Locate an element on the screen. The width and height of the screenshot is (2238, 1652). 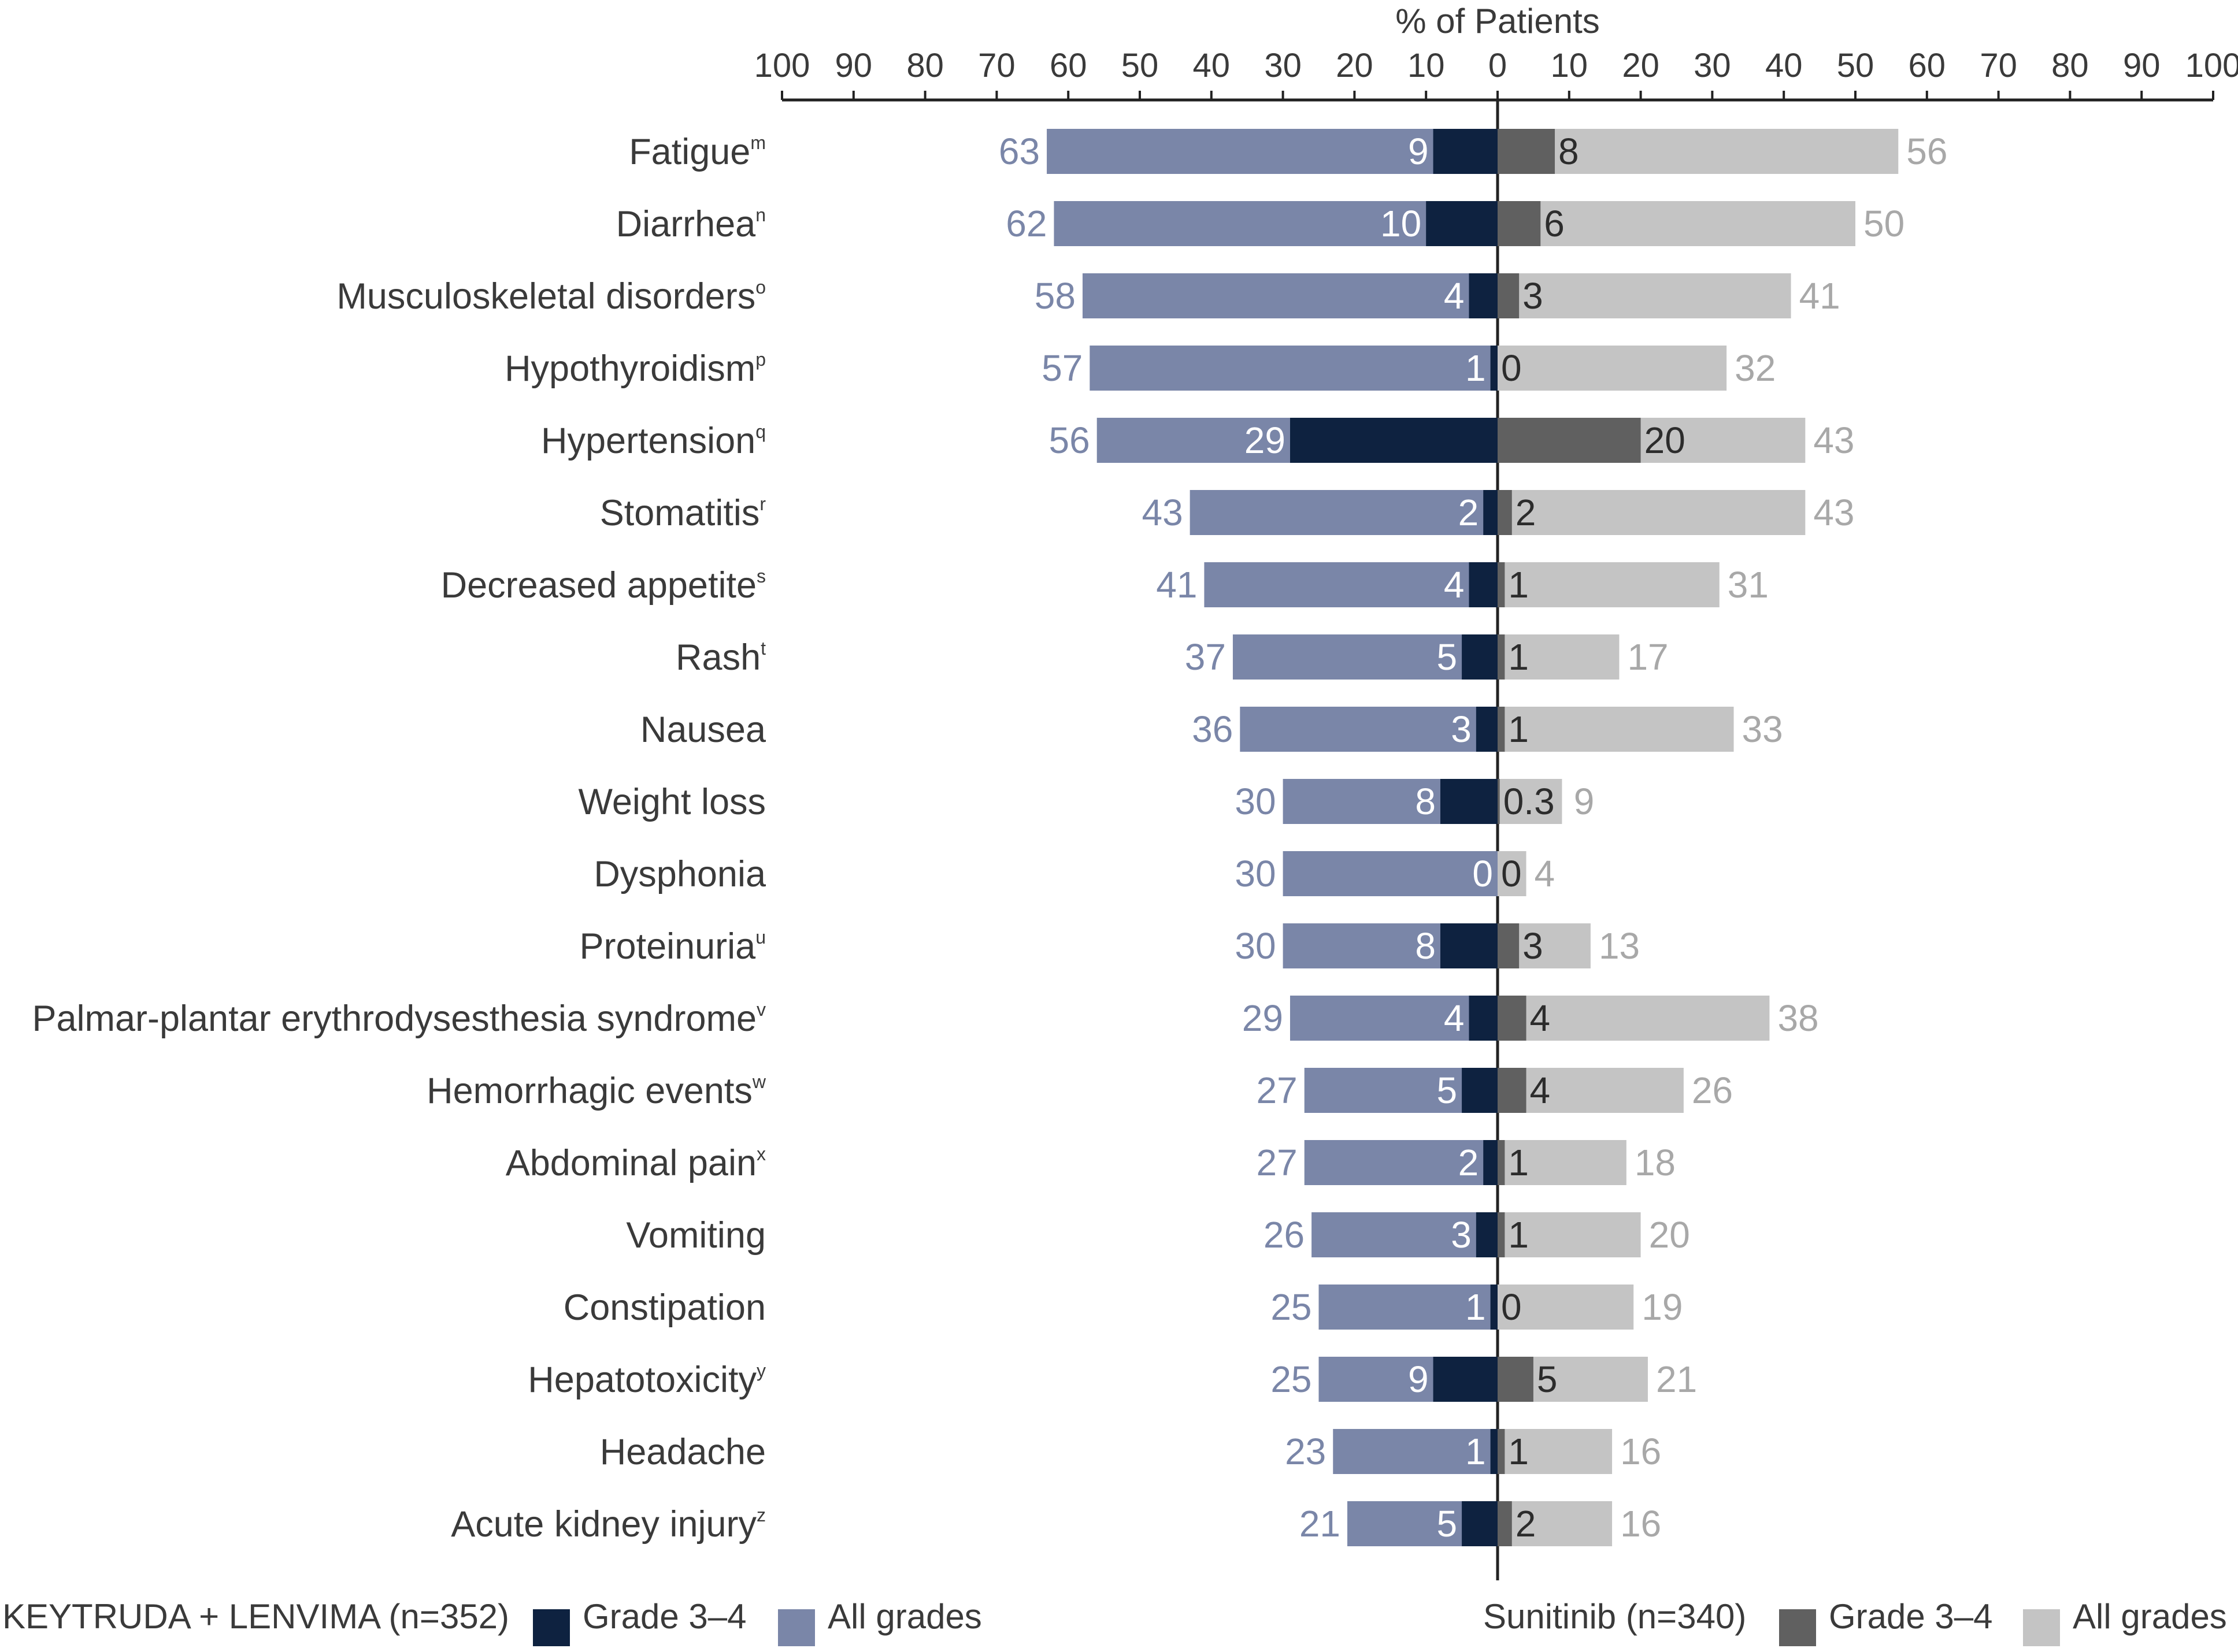
x-tick-label: 70 is located at coordinates (997, 65).